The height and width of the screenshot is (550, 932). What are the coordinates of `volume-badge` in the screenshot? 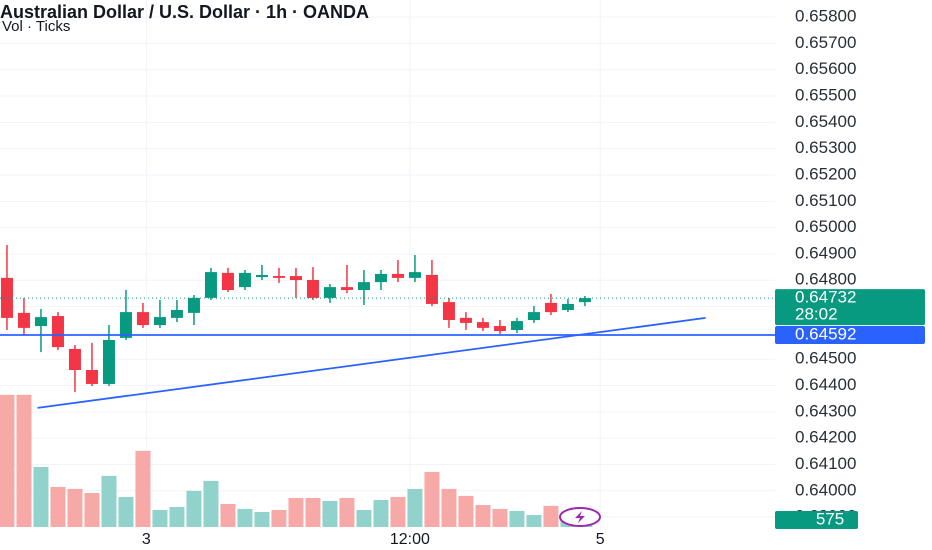 It's located at (816, 520).